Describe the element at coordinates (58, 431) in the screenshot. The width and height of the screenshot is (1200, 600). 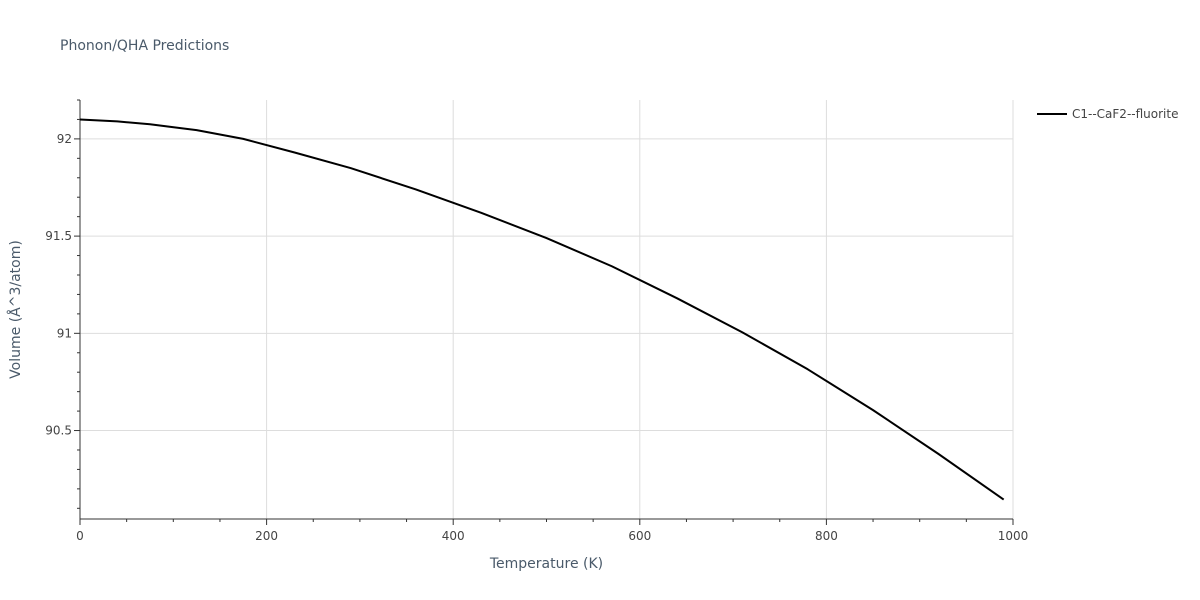
I see `y-tick-label: 90.5` at that location.